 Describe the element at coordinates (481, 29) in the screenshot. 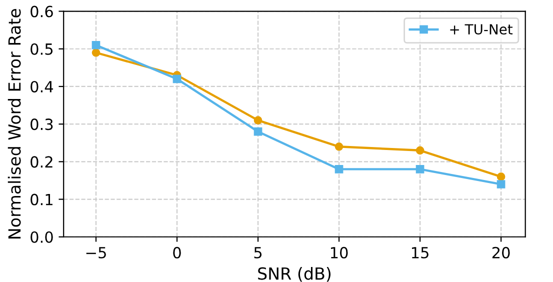

I see `legend-label: + TU-Net` at that location.